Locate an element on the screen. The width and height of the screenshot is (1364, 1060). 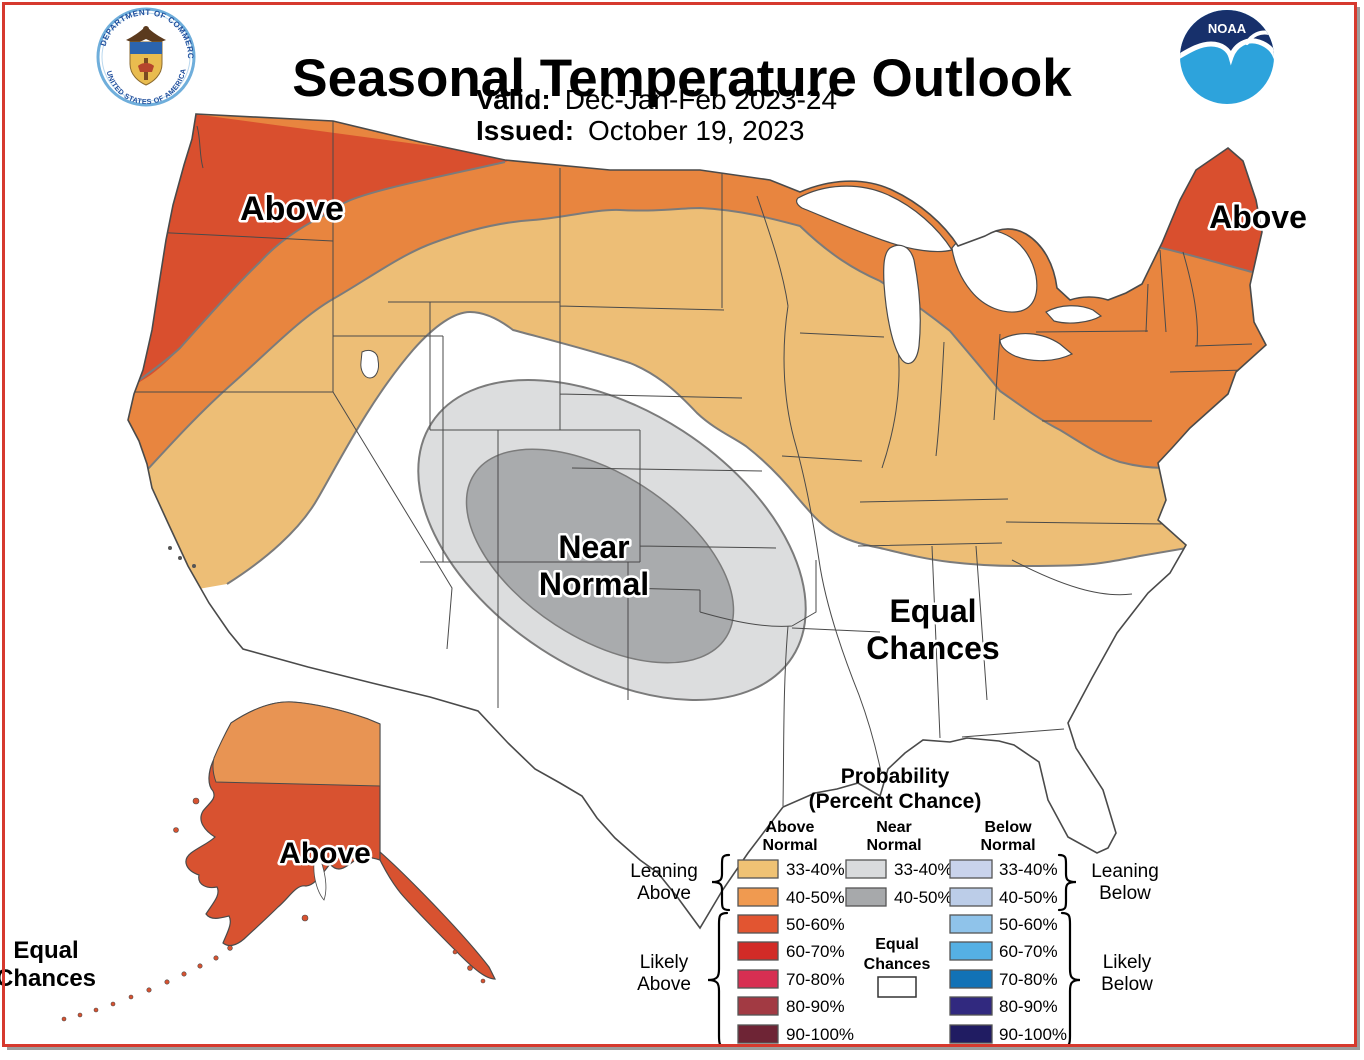
brace-likely-below is located at coordinates (1070, 980).